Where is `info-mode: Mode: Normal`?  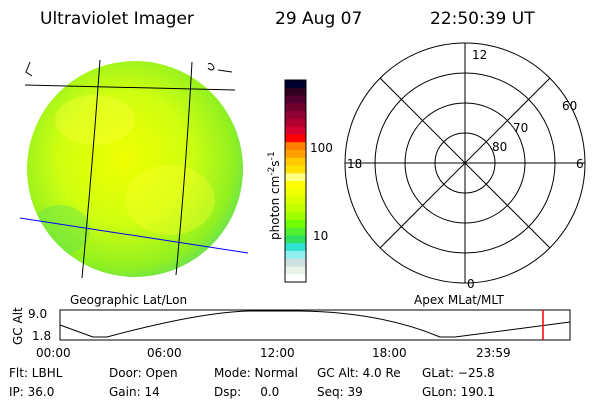
info-mode: Mode: Normal is located at coordinates (256, 373).